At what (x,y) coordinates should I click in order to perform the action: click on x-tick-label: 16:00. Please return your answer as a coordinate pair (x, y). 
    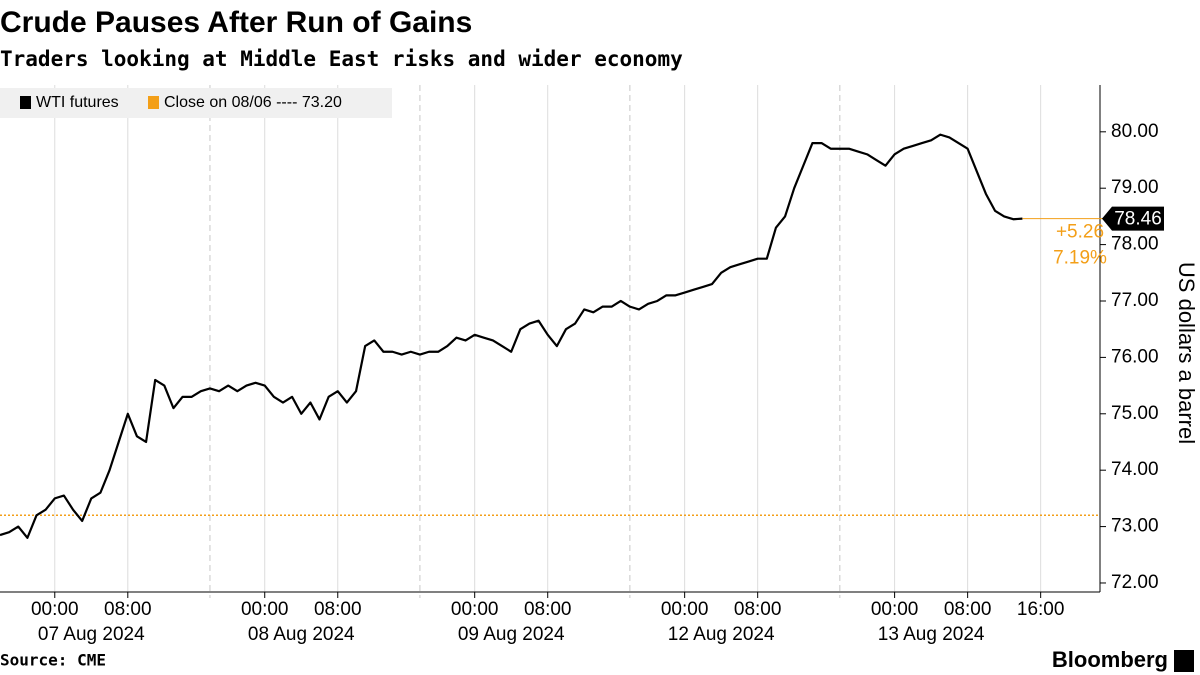
    Looking at the image, I should click on (1041, 609).